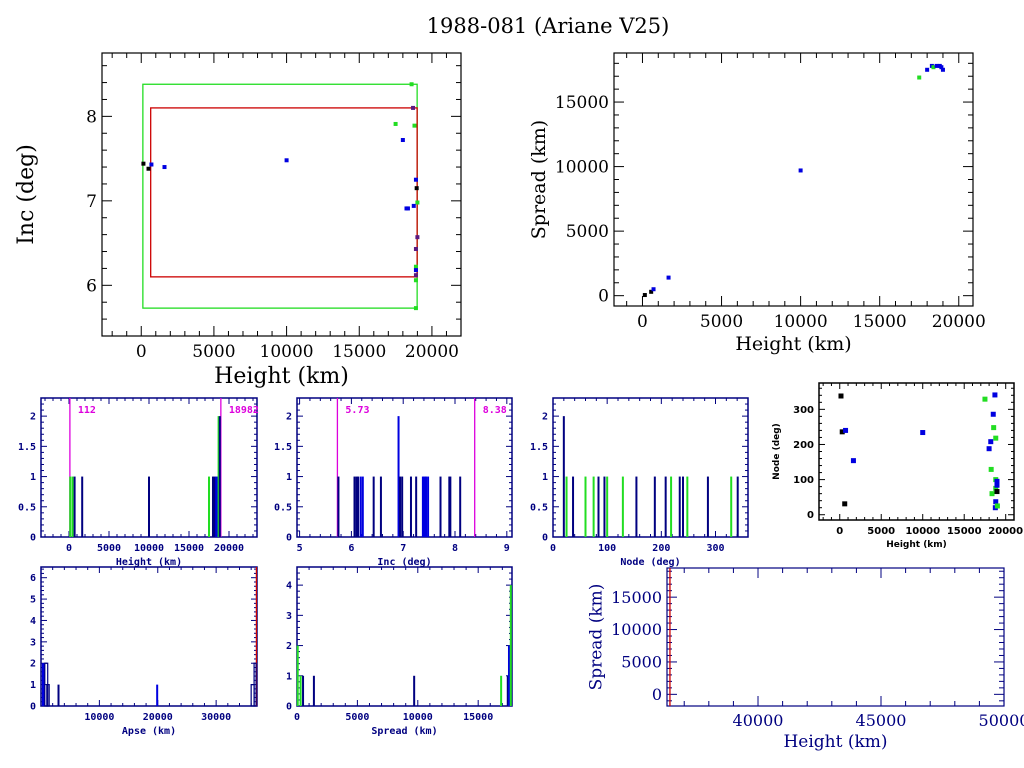  I want to click on green-limit-box, so click(280, 196).